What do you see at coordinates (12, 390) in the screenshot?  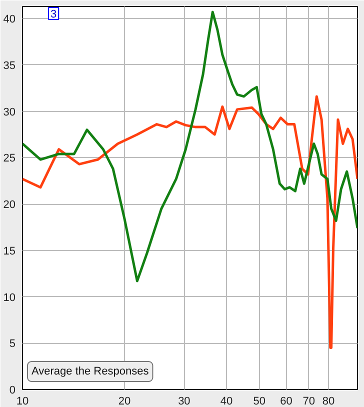 I see `y-tick-label: 0` at bounding box center [12, 390].